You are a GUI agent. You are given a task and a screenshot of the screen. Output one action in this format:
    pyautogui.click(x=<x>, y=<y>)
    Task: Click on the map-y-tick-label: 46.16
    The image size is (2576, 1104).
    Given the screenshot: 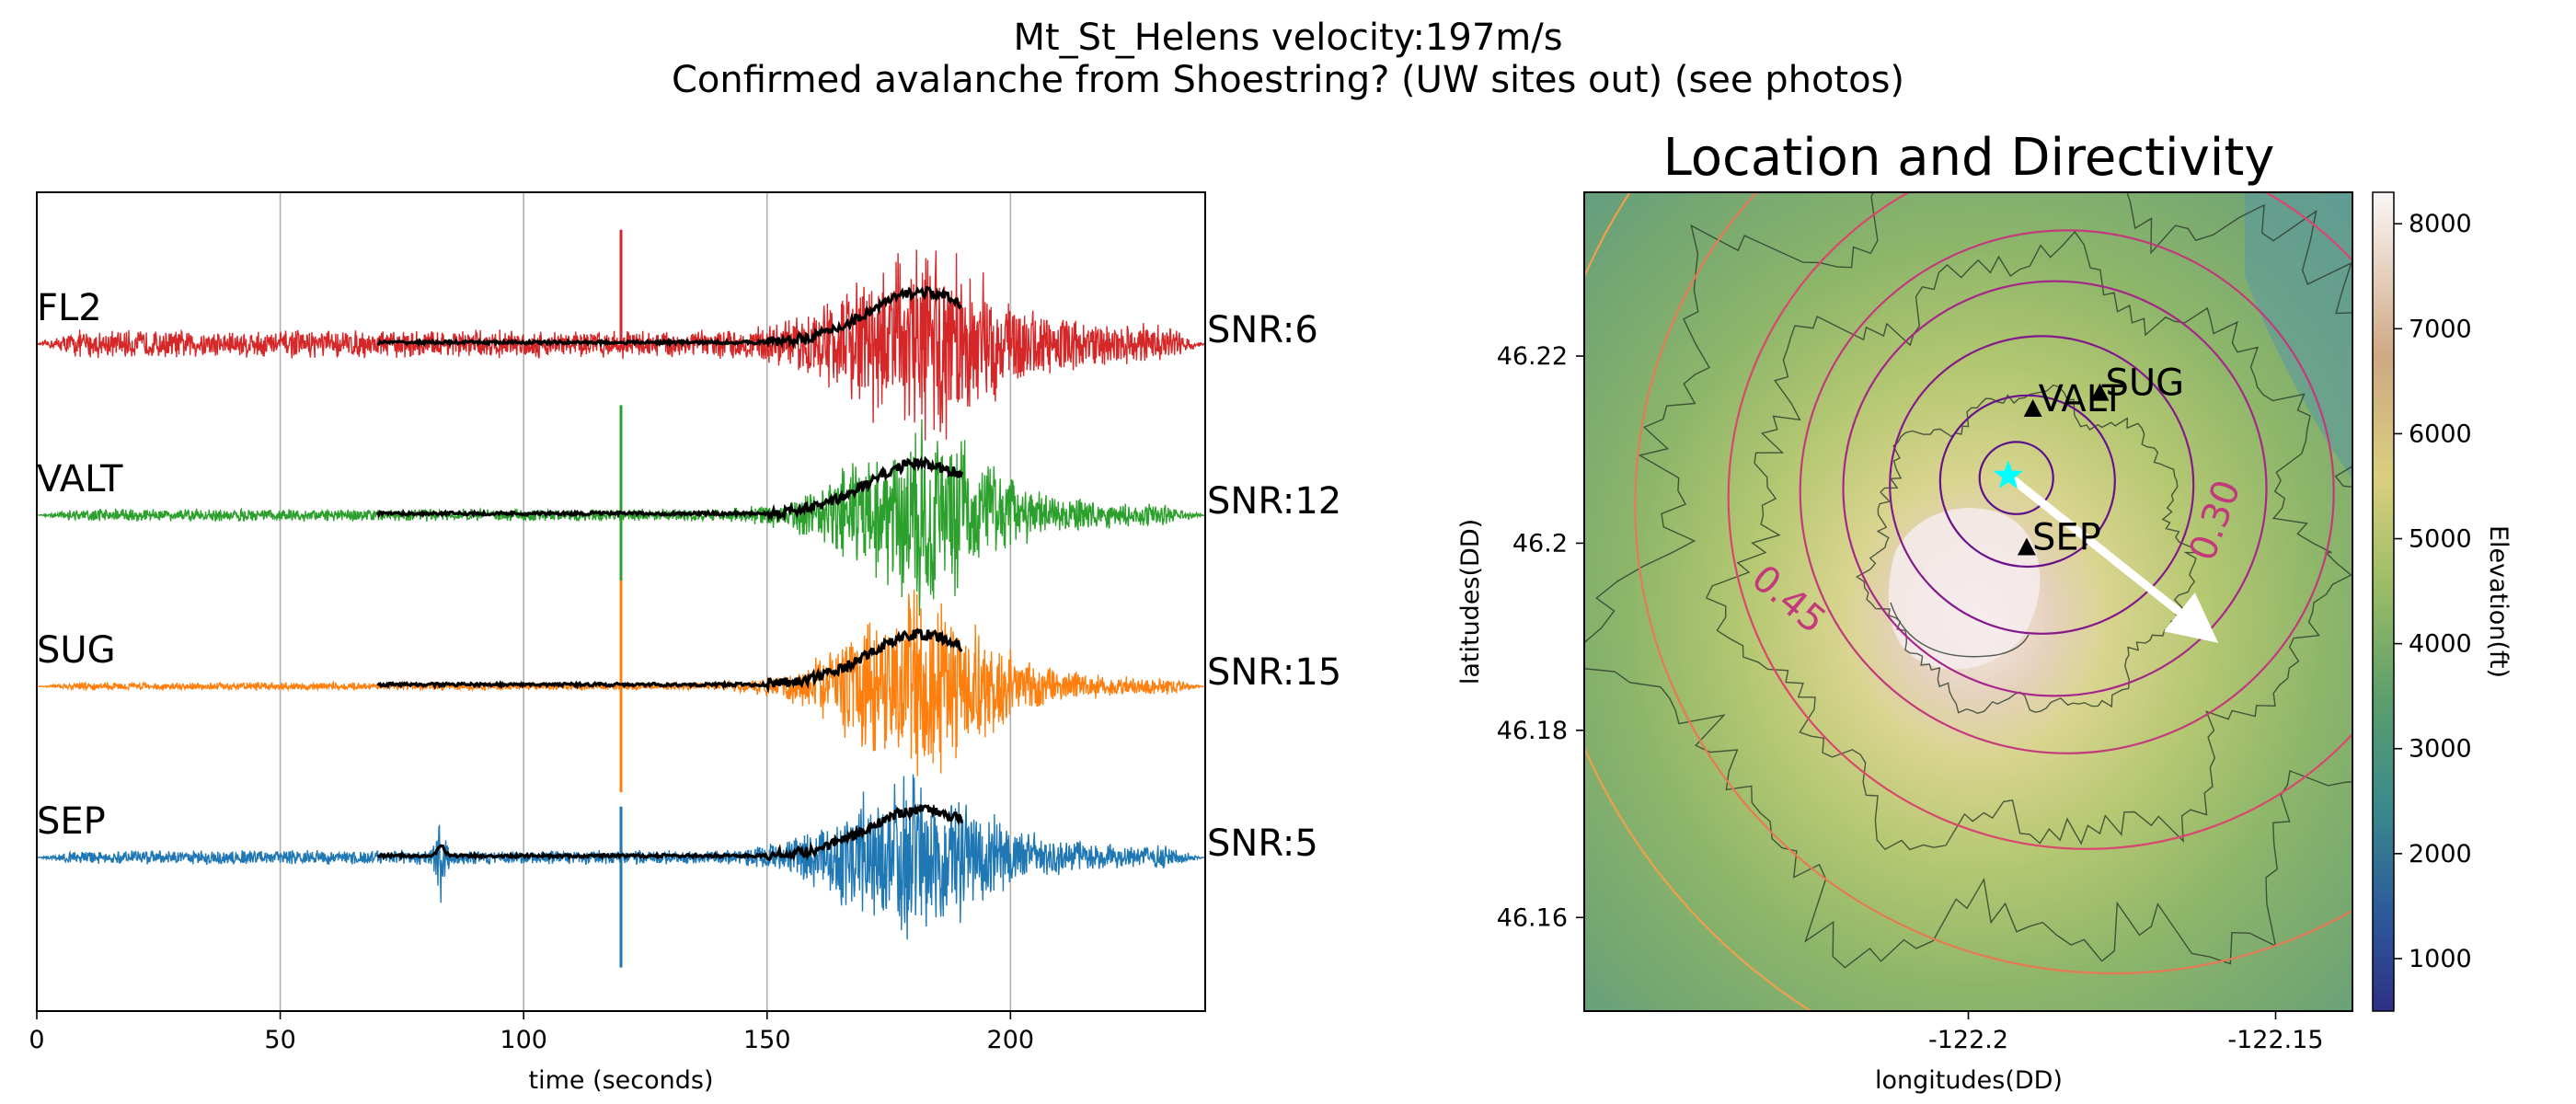 What is the action you would take?
    pyautogui.click(x=1532, y=917)
    